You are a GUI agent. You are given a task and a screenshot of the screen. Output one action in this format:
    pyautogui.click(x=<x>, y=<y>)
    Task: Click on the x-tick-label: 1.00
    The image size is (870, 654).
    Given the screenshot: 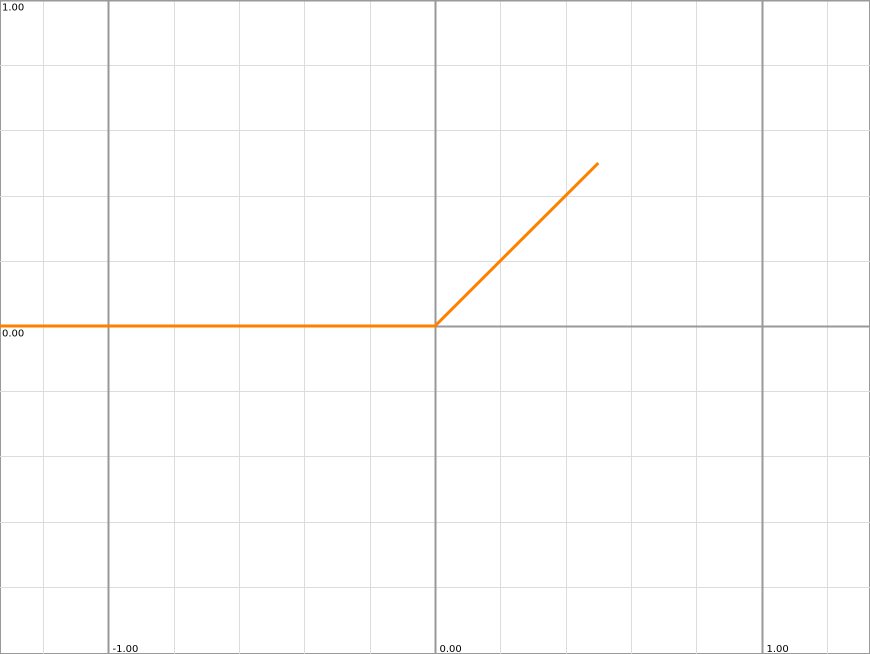 What is the action you would take?
    pyautogui.click(x=778, y=649)
    